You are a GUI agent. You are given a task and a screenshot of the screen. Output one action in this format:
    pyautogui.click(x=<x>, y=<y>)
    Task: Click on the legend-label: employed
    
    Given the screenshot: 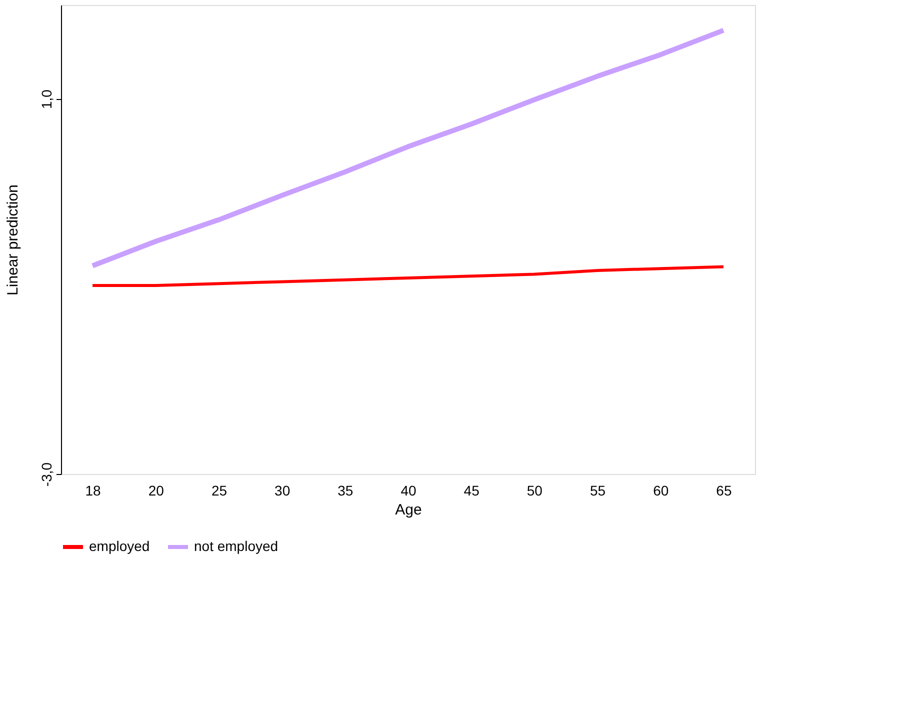 What is the action you would take?
    pyautogui.click(x=119, y=546)
    